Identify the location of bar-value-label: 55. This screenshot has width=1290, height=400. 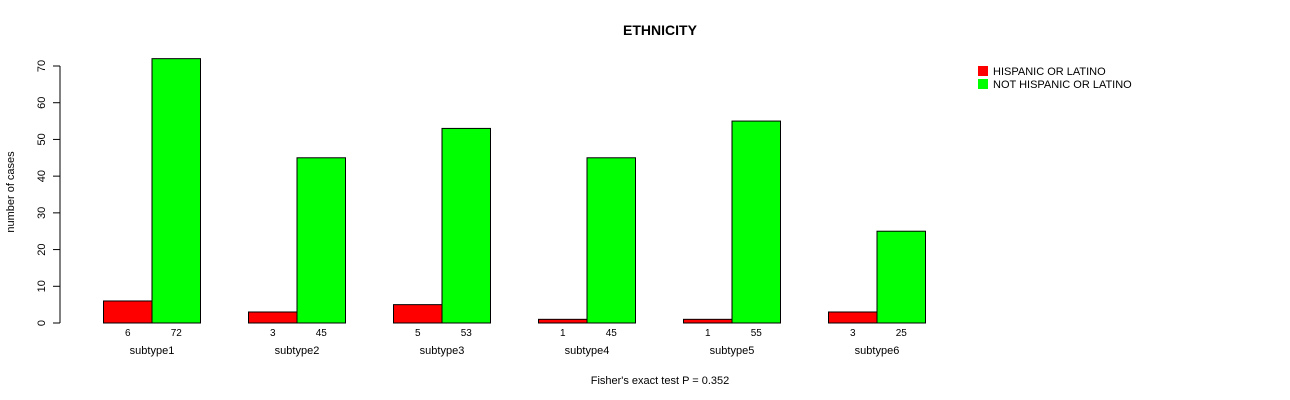
(757, 333).